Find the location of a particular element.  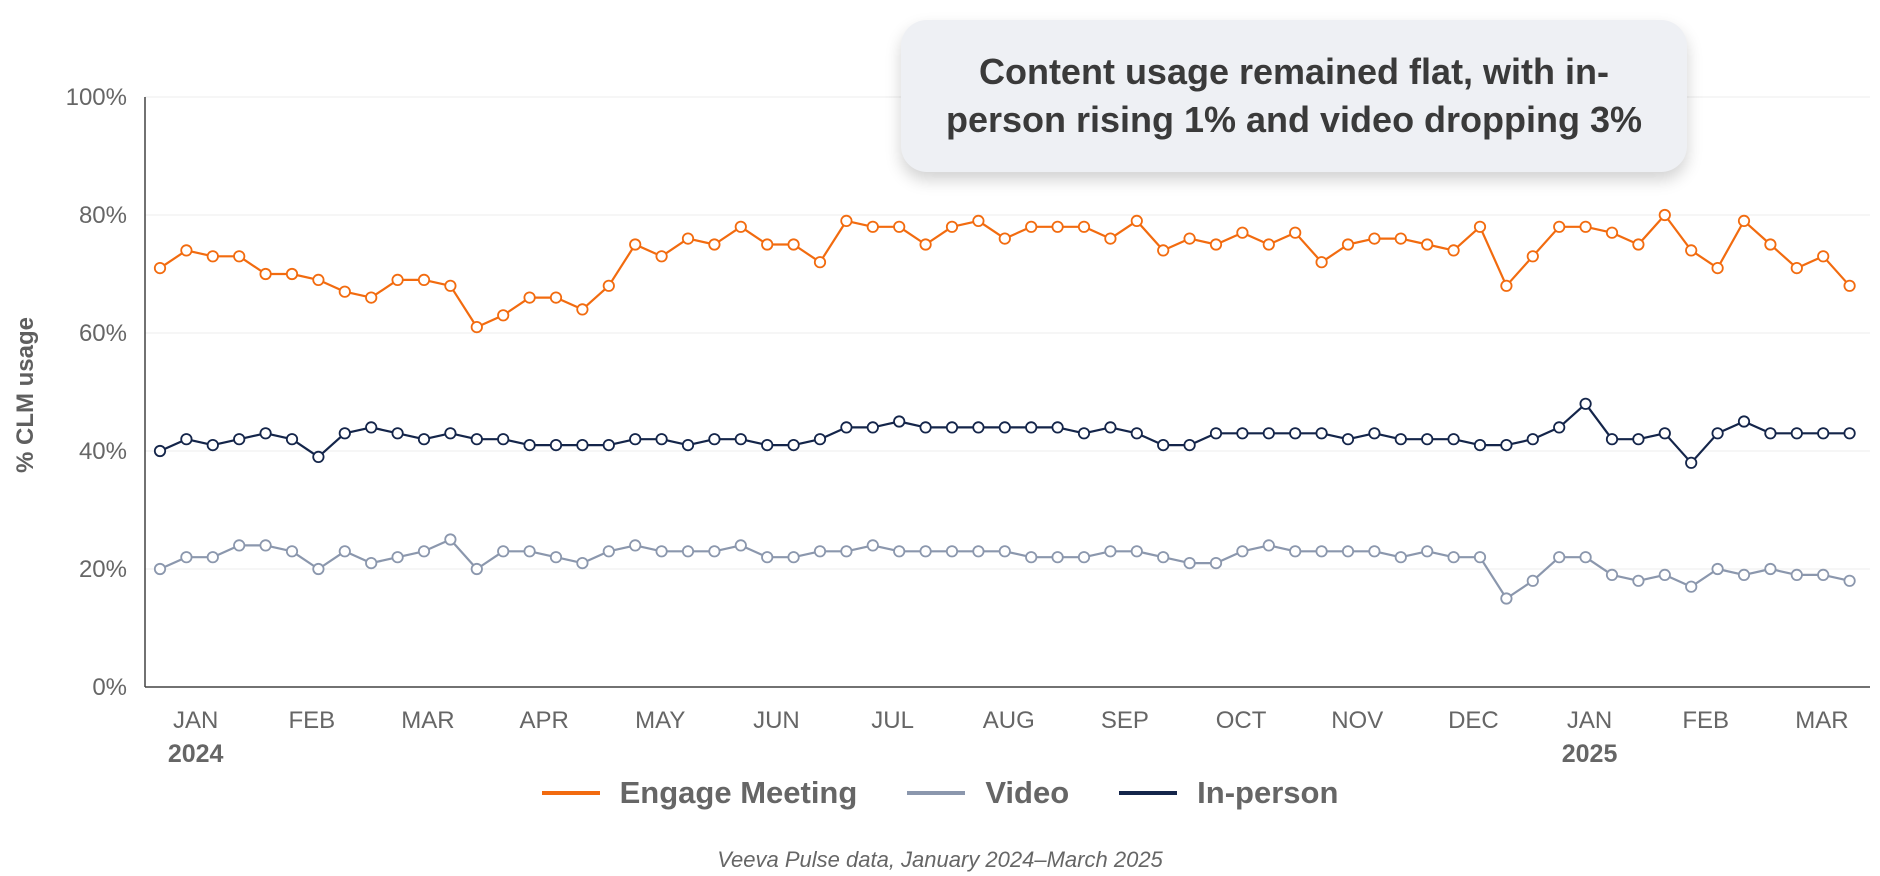

legend-item-video: Video is located at coordinates (988, 793).